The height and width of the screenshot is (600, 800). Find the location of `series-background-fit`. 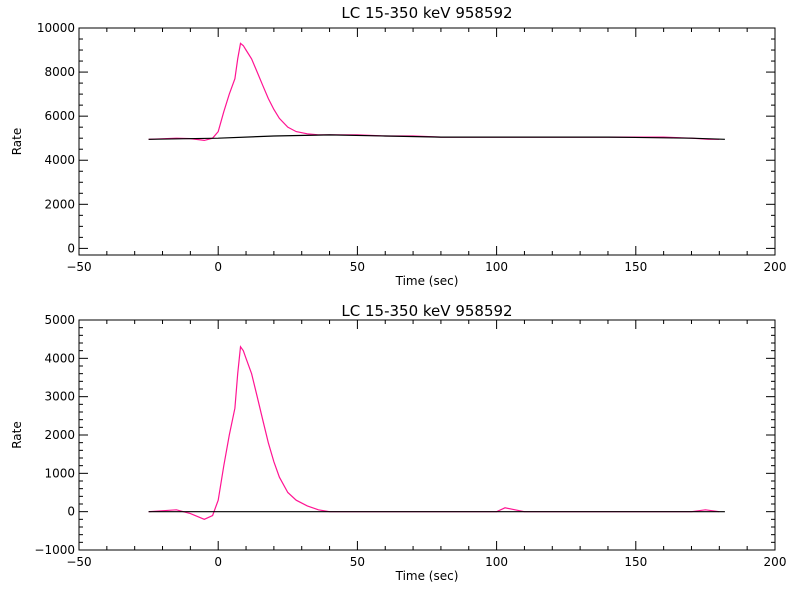

series-background-fit is located at coordinates (436, 137).